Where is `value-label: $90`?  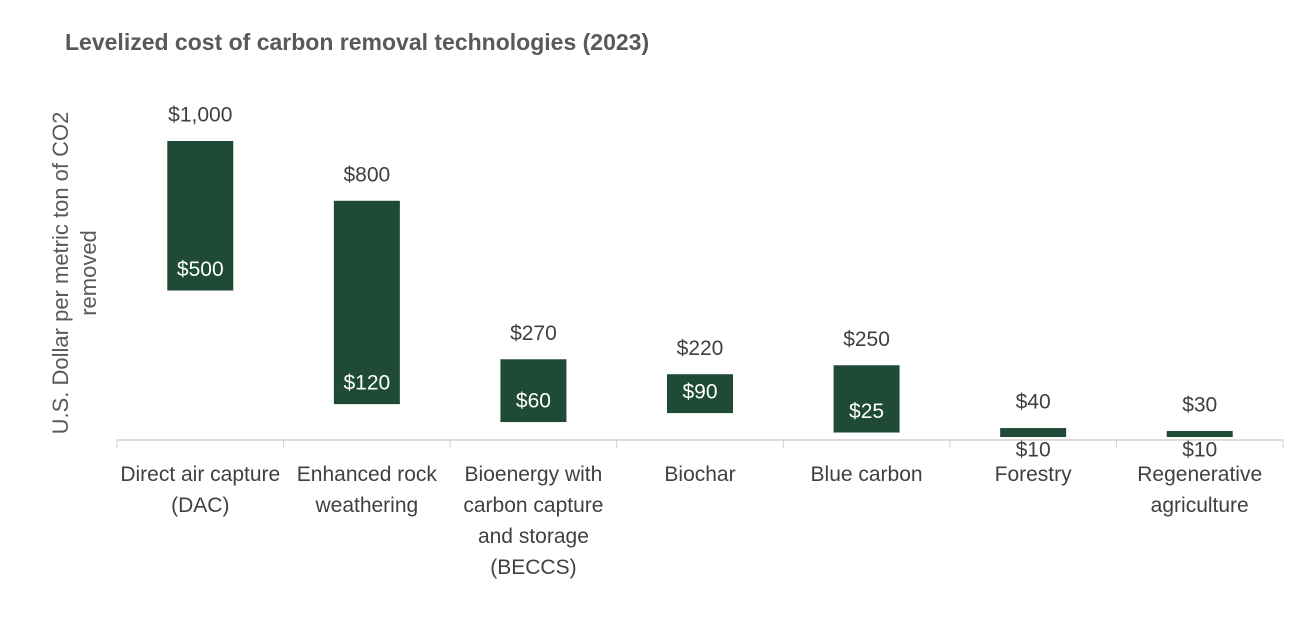
value-label: $90 is located at coordinates (699, 392).